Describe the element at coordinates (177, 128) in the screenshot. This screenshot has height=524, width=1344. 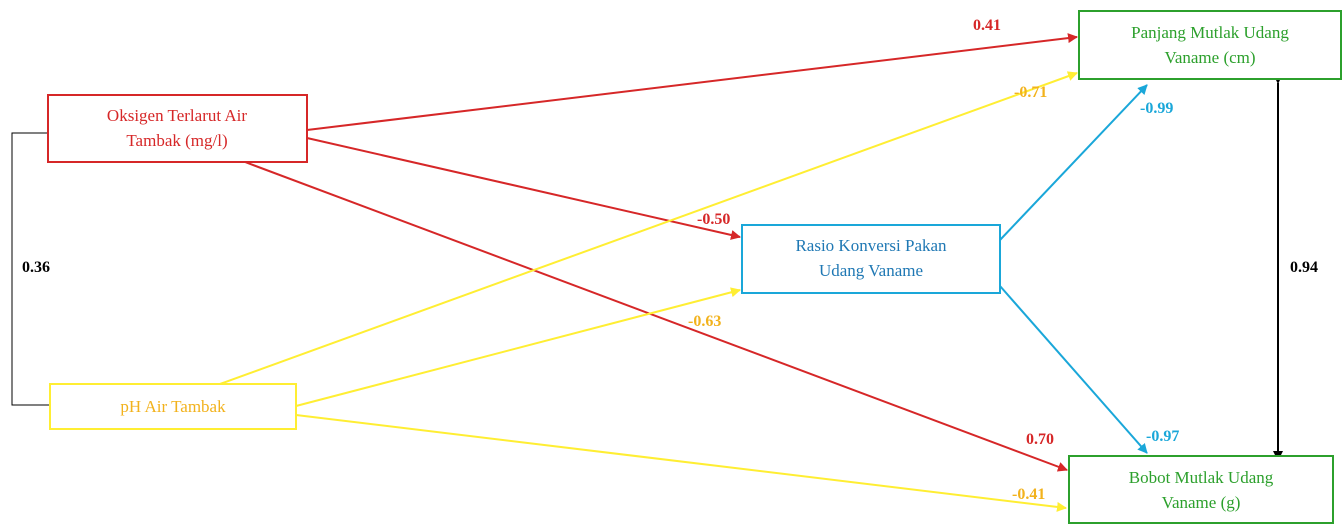
I see `oksigen-box` at that location.